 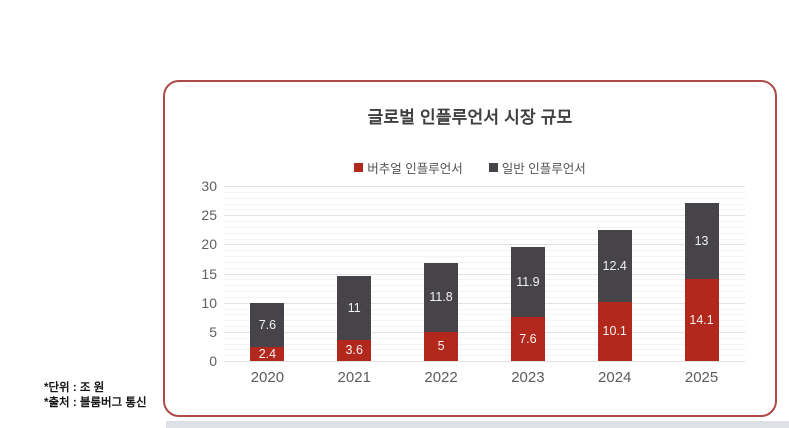 I want to click on stacked-bar-2023: 11.9 7.6, so click(x=527, y=304).